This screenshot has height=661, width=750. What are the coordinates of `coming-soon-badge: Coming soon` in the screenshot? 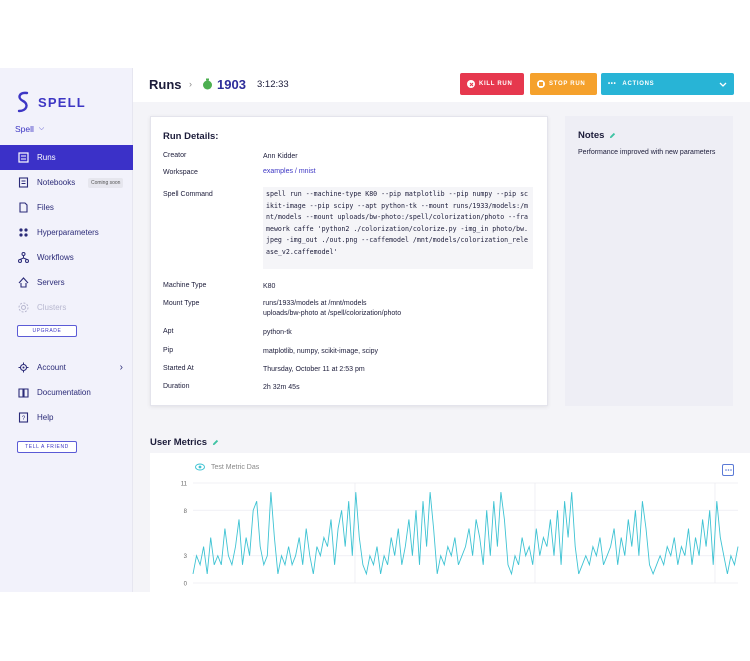 It's located at (106, 182).